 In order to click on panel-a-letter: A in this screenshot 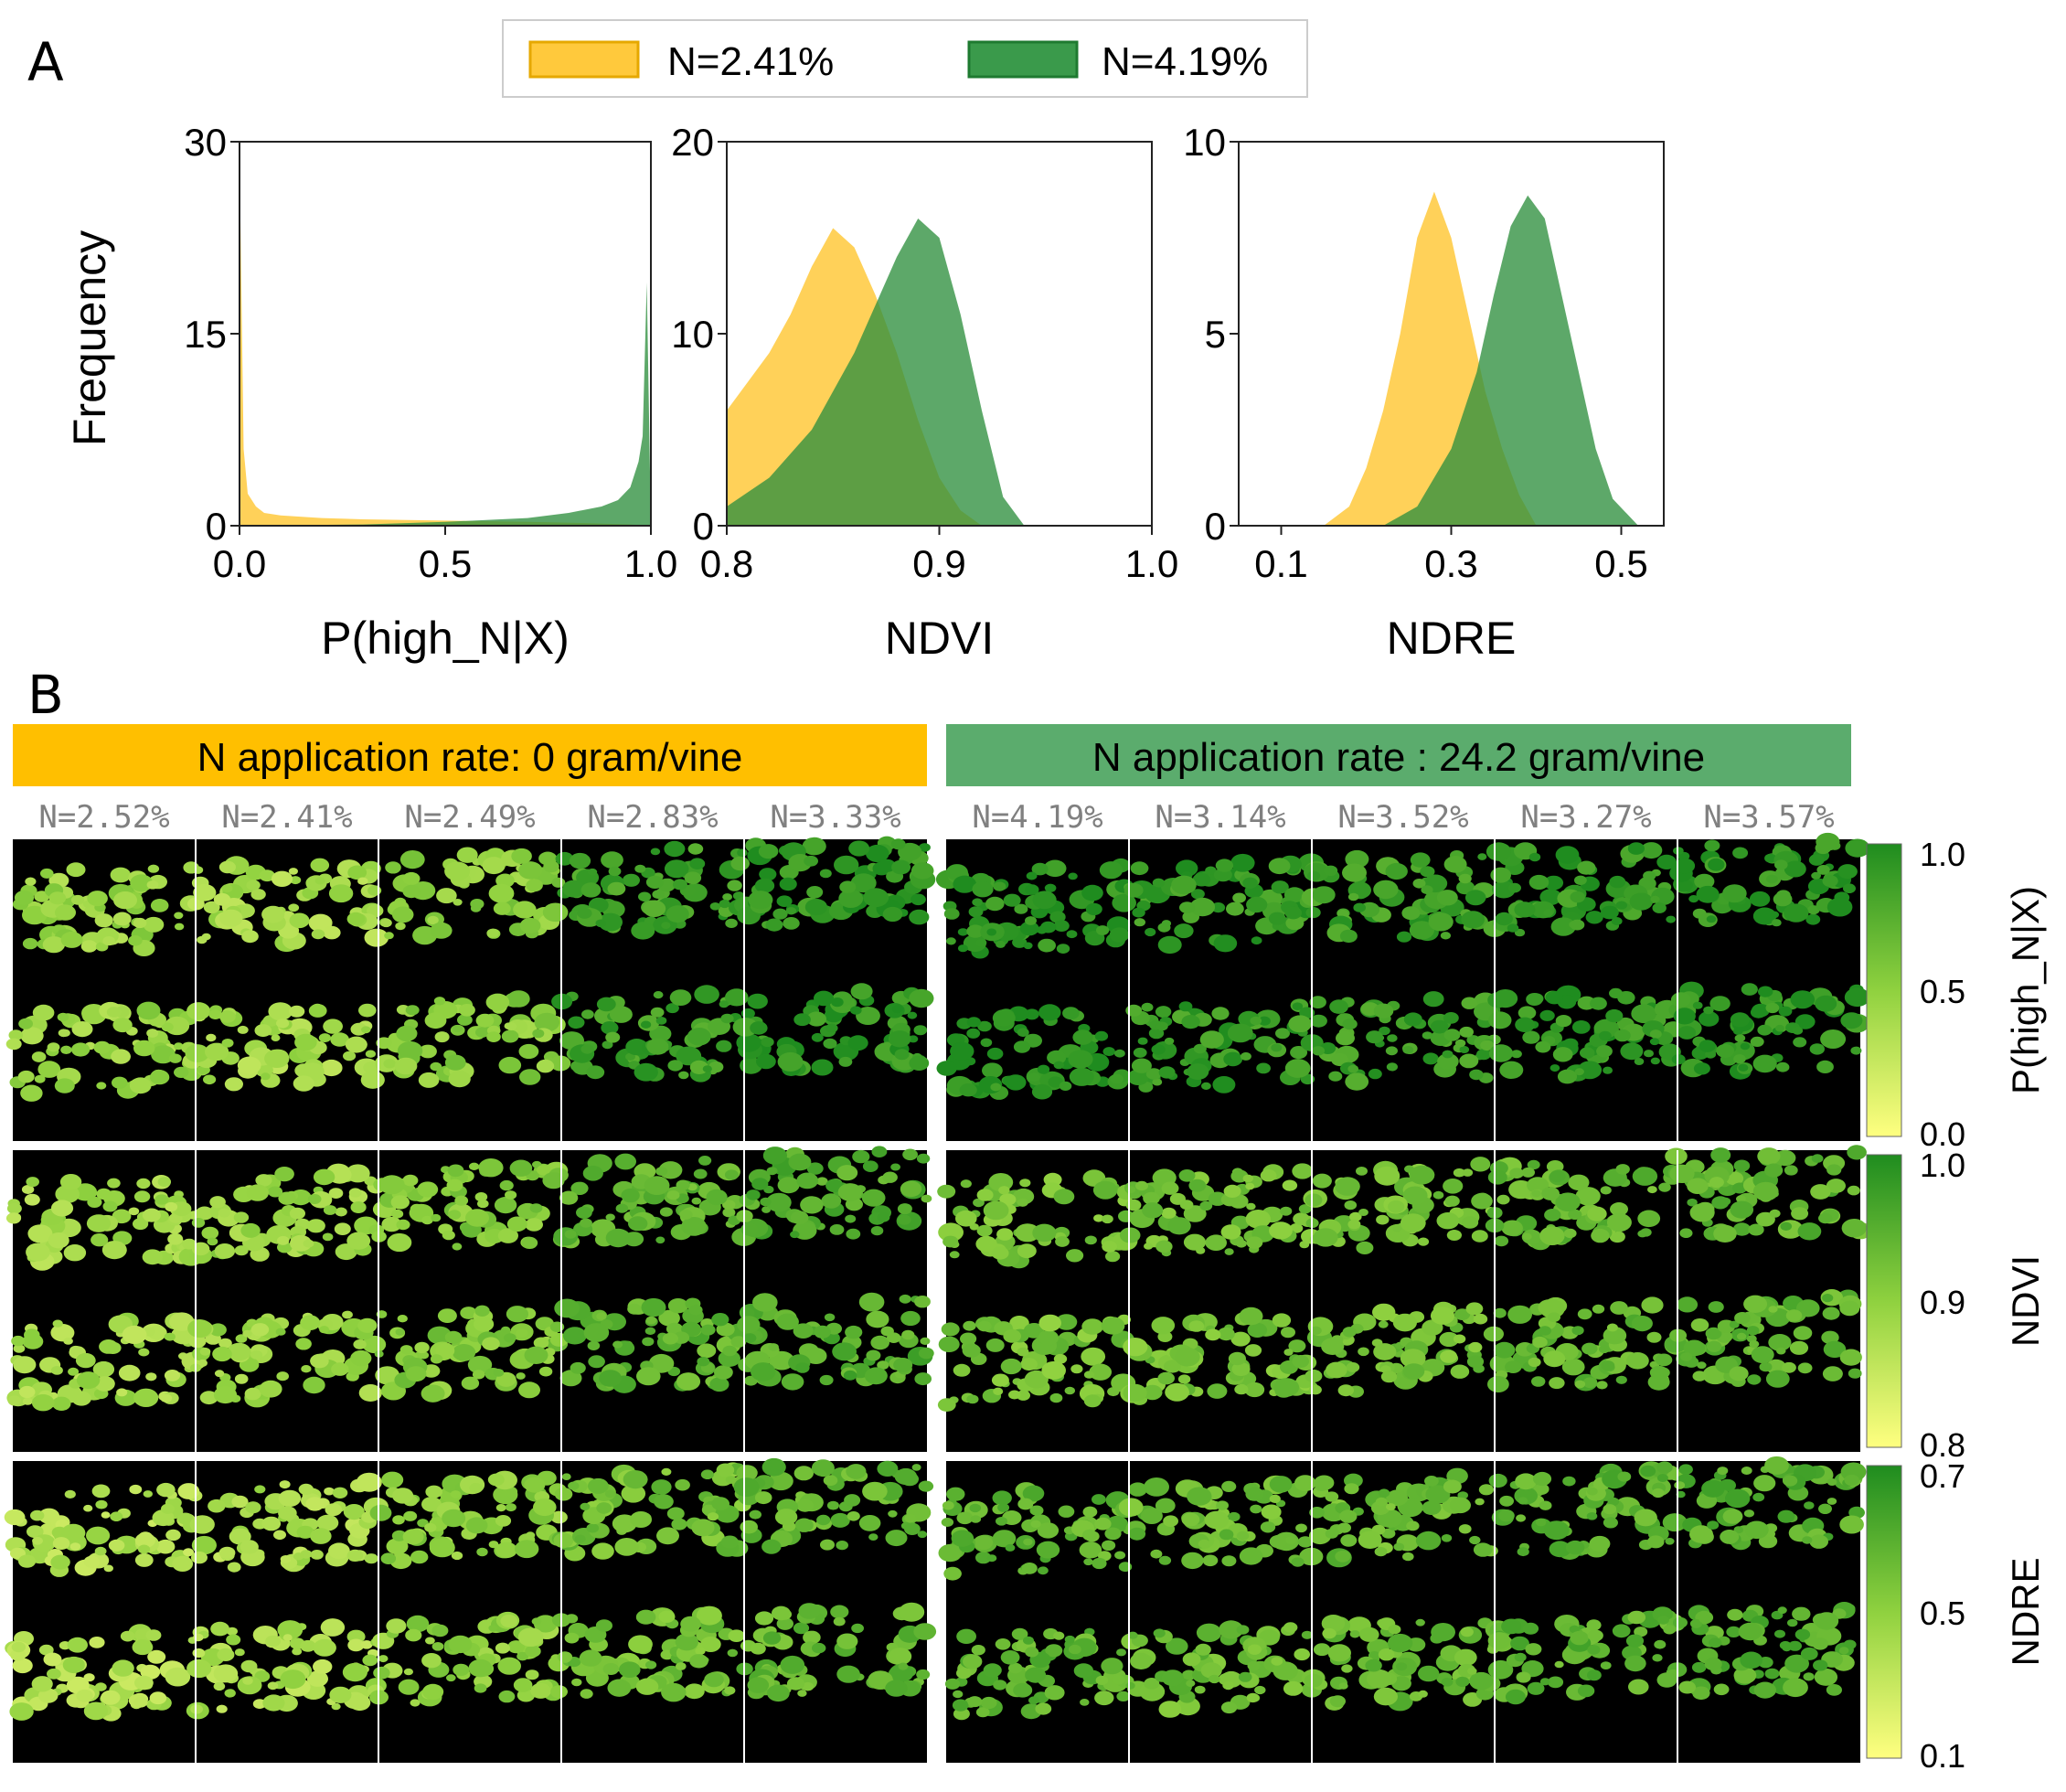, I will do `click(45, 62)`.